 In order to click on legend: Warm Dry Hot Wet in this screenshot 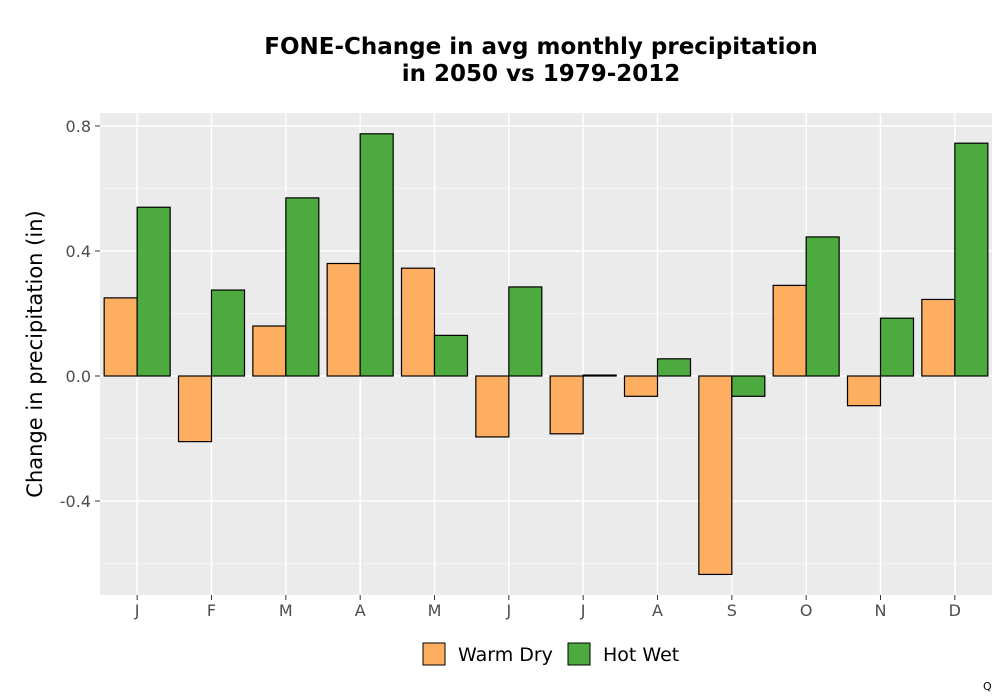, I will do `click(550, 654)`.